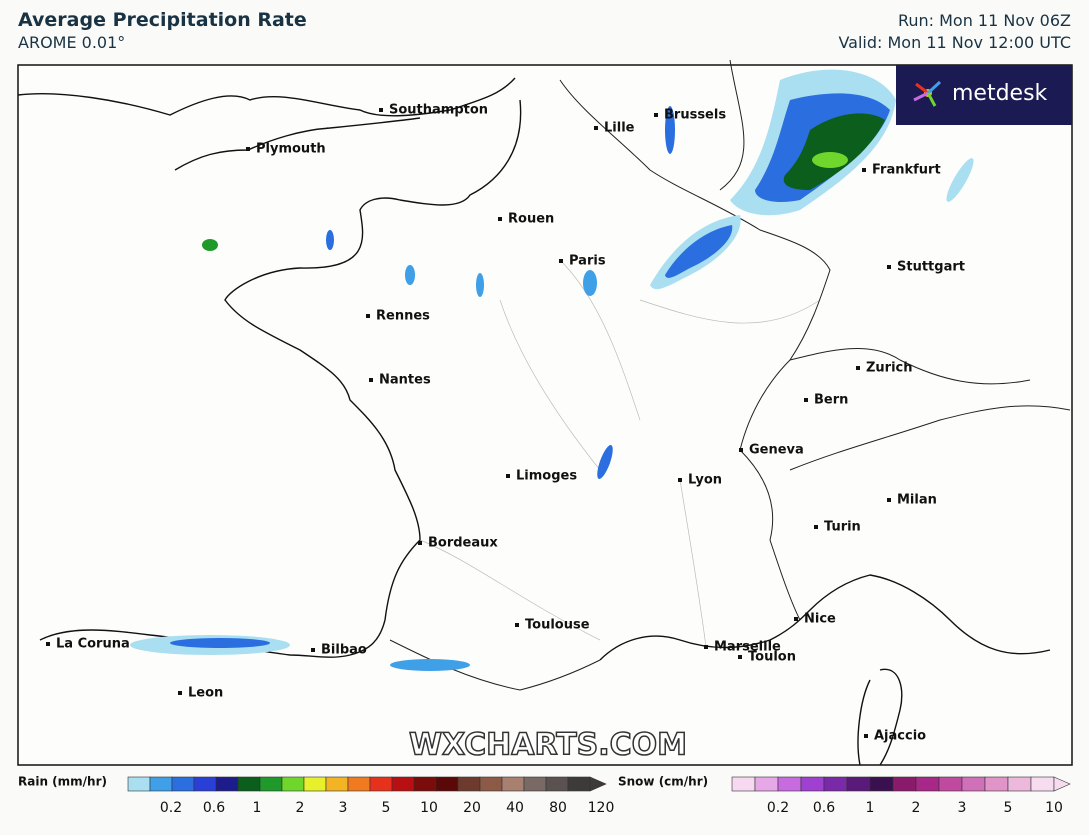 The width and height of the screenshot is (1089, 835). What do you see at coordinates (171, 808) in the screenshot?
I see `rain-tick-label: 0.2` at bounding box center [171, 808].